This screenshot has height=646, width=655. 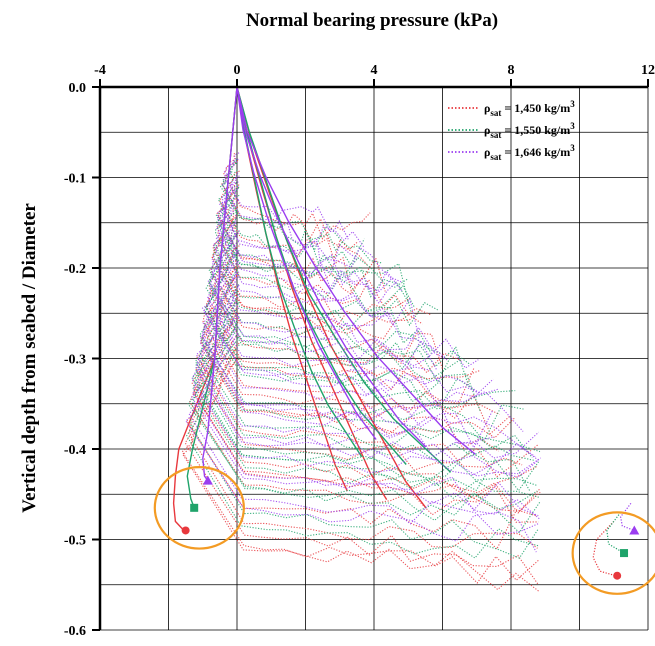 What do you see at coordinates (634, 530) in the screenshot?
I see `series-marker-triangle` at bounding box center [634, 530].